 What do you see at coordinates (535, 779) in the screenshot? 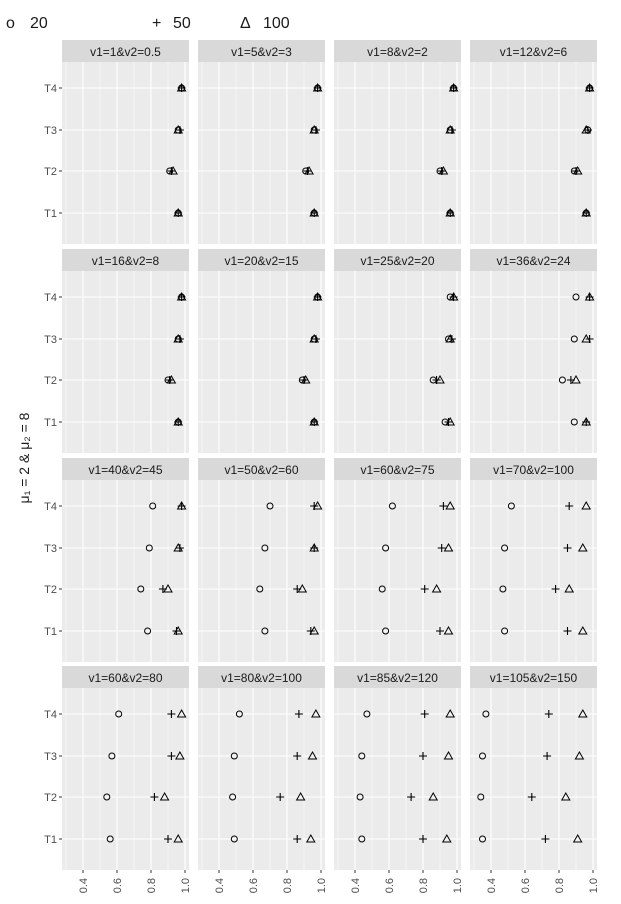
I see `facet-panel-15: v1=105&v2=150 0.4 0.6 0.8 1.0` at bounding box center [535, 779].